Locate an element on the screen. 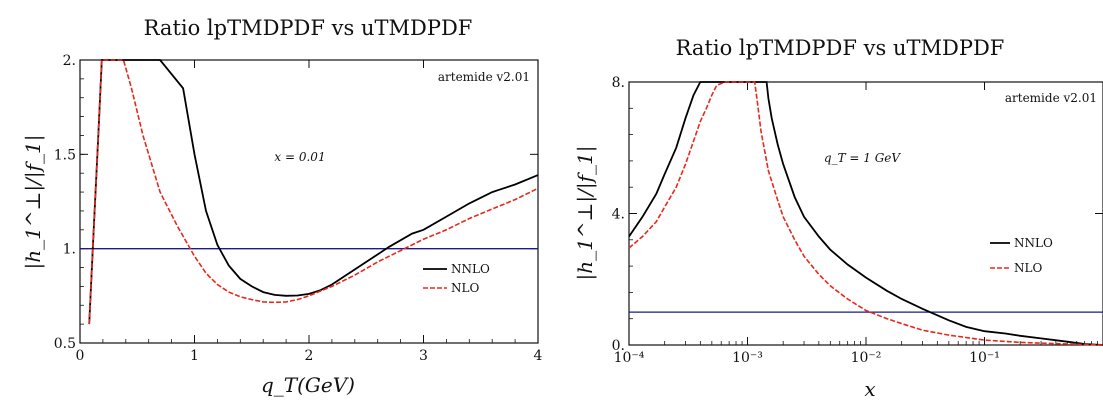 This screenshot has height=405, width=1103. y-tick-label: 8. is located at coordinates (618, 83).